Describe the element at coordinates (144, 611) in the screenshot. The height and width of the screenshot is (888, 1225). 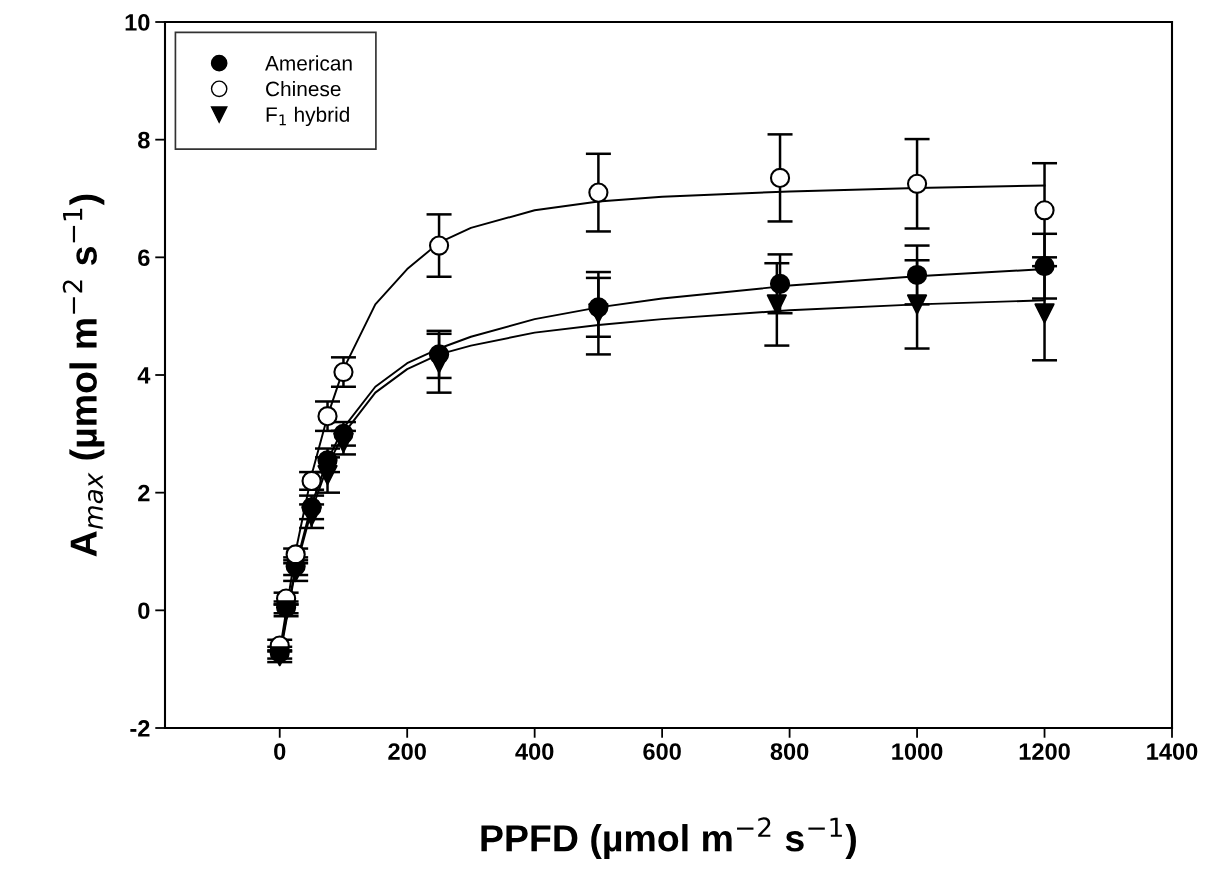
I see `y-tick-label: 0` at that location.